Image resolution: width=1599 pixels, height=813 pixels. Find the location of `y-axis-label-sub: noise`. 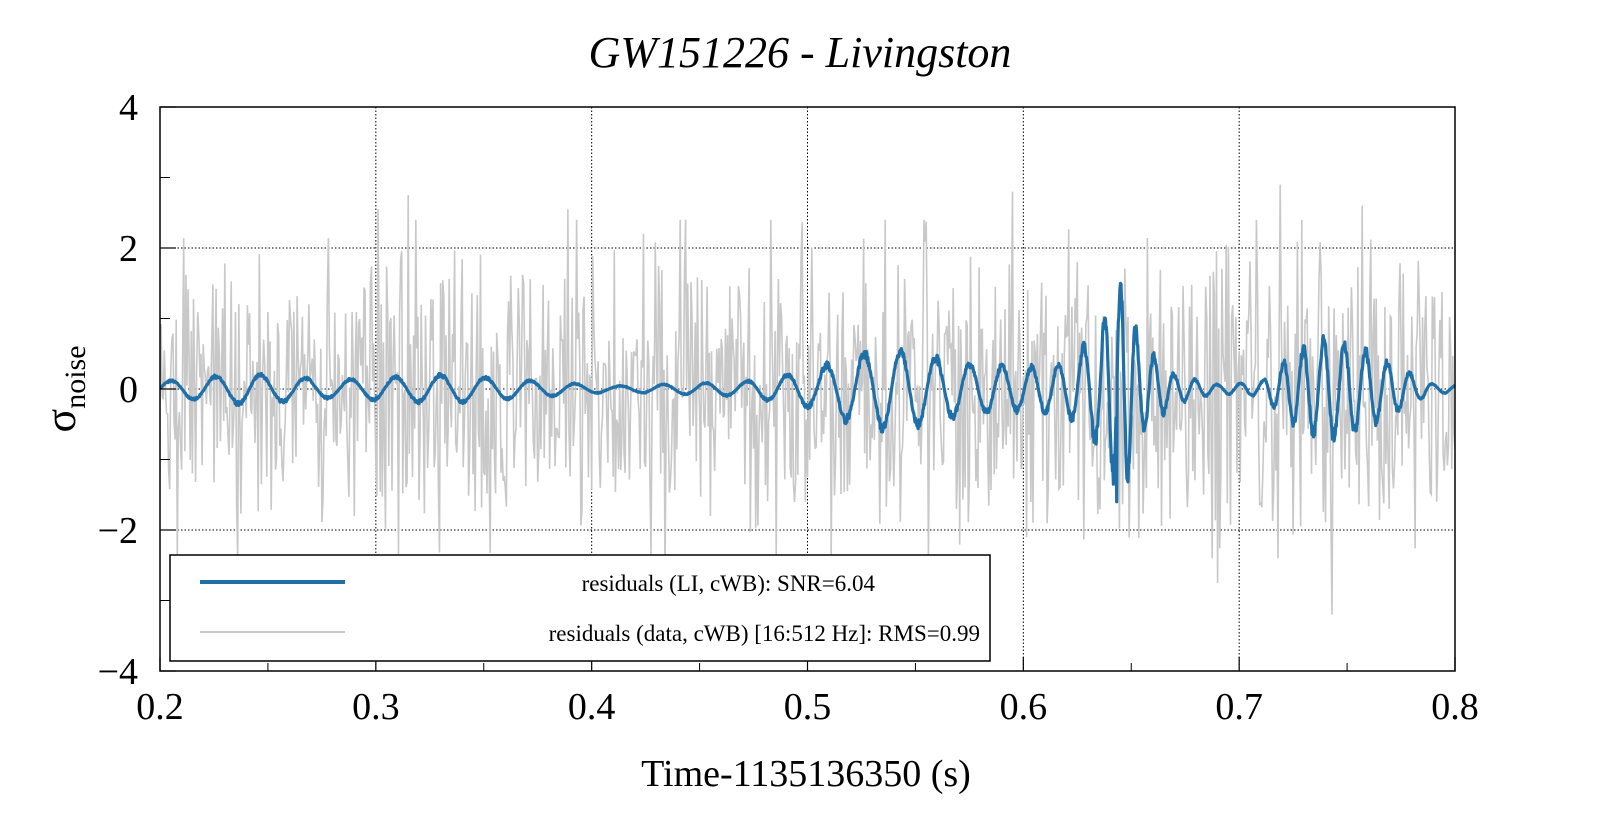

y-axis-label-sub: noise is located at coordinates (75, 376).